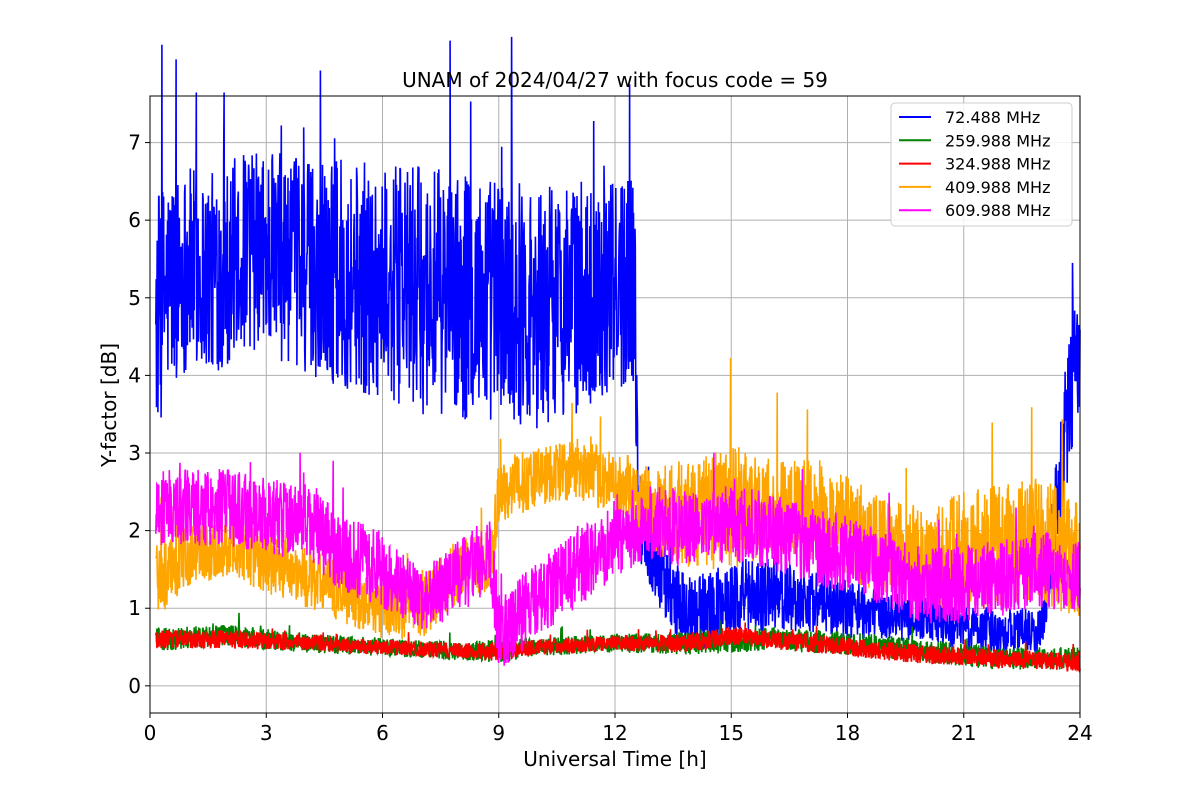 The width and height of the screenshot is (1200, 800). Describe the element at coordinates (1079, 733) in the screenshot. I see `x-tick-label: 24` at that location.